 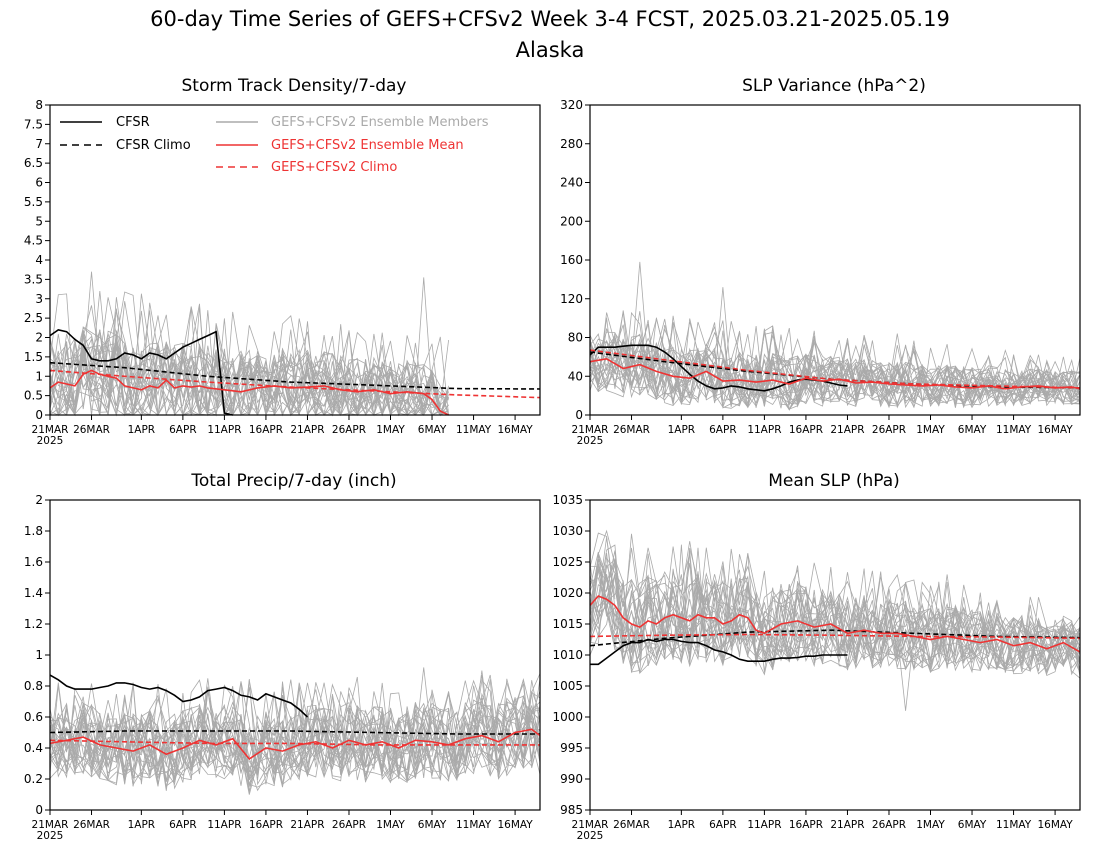 What do you see at coordinates (33, 396) in the screenshot?
I see `y-tick-label: 0.5` at bounding box center [33, 396].